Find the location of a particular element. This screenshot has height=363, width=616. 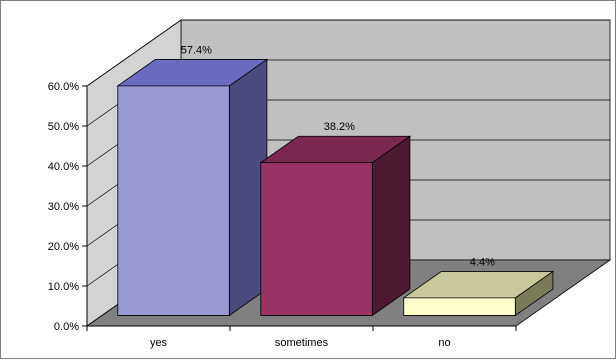

bar-no is located at coordinates (478, 293).